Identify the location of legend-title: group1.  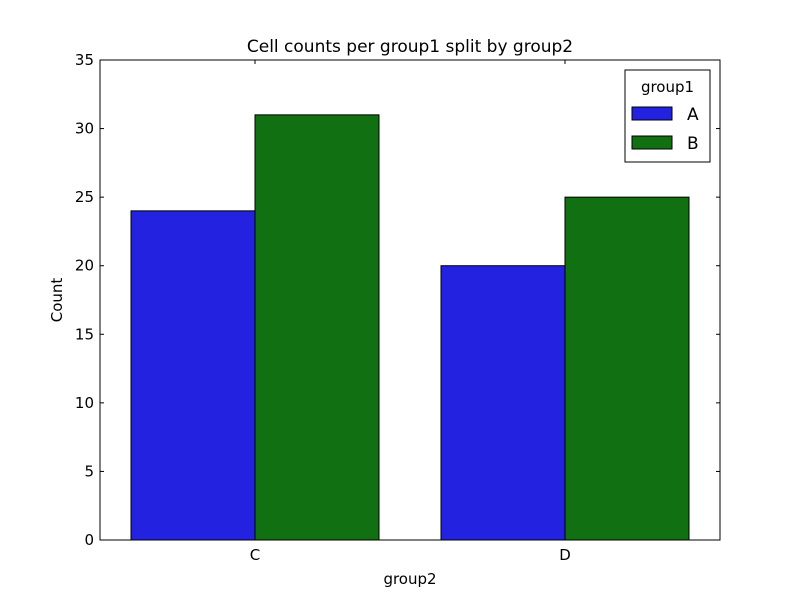
(667, 87).